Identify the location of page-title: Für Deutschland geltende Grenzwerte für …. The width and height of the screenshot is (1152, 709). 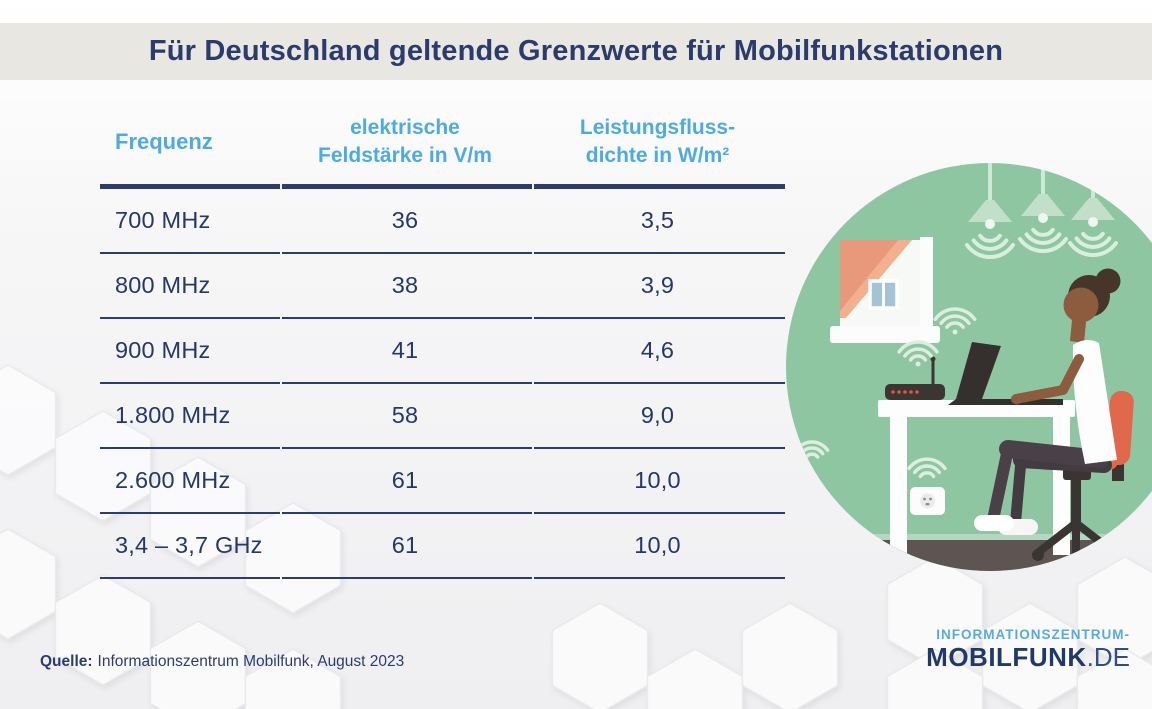
(576, 51).